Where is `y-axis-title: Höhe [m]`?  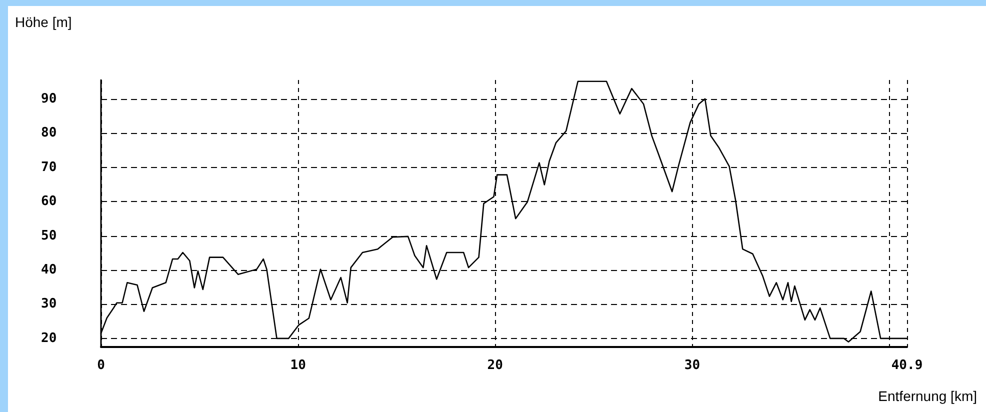
y-axis-title: Höhe [m] is located at coordinates (43, 22).